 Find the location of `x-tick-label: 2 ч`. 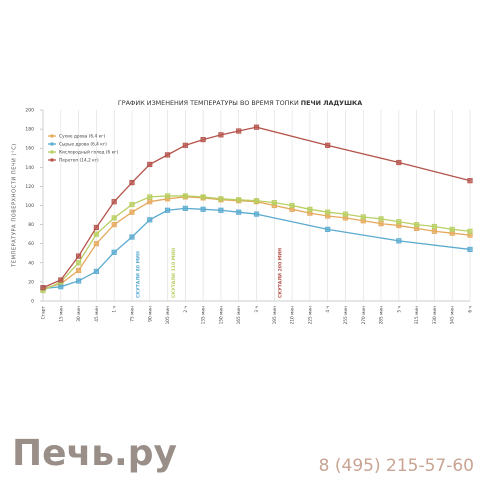

x-tick-label: 2 ч is located at coordinates (186, 309).